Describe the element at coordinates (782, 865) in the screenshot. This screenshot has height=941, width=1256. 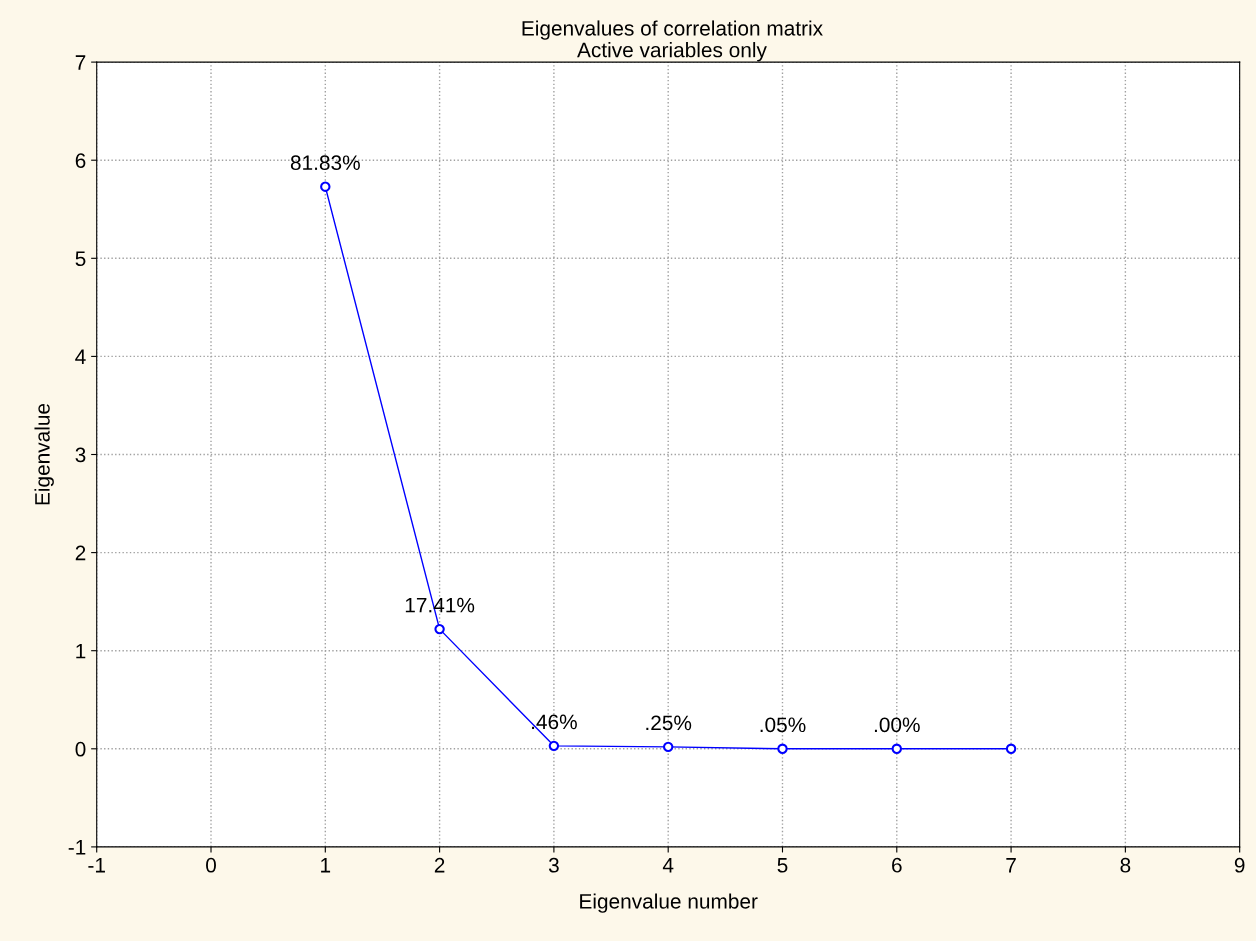
I see `x-tick-label: 5` at that location.